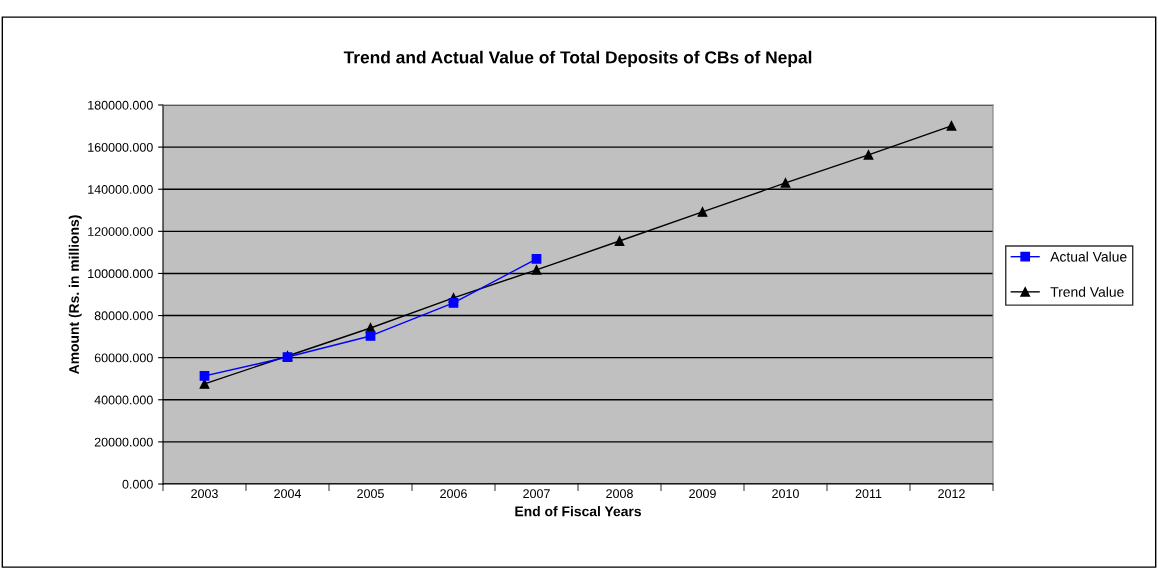 This screenshot has width=1158, height=570. I want to click on y-tick-label: 120000.000, so click(120, 231).